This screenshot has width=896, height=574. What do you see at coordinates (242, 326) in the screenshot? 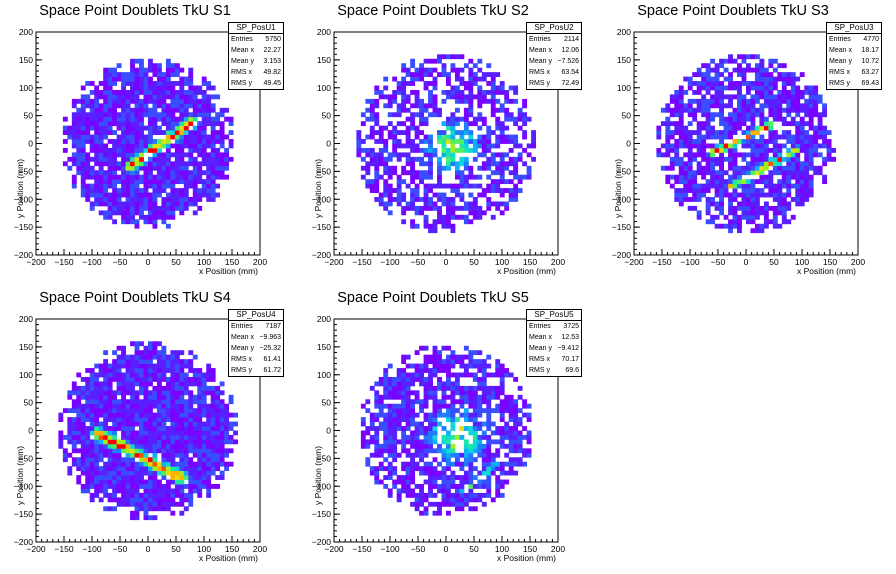
I see `stat-label: Entries` at bounding box center [242, 326].